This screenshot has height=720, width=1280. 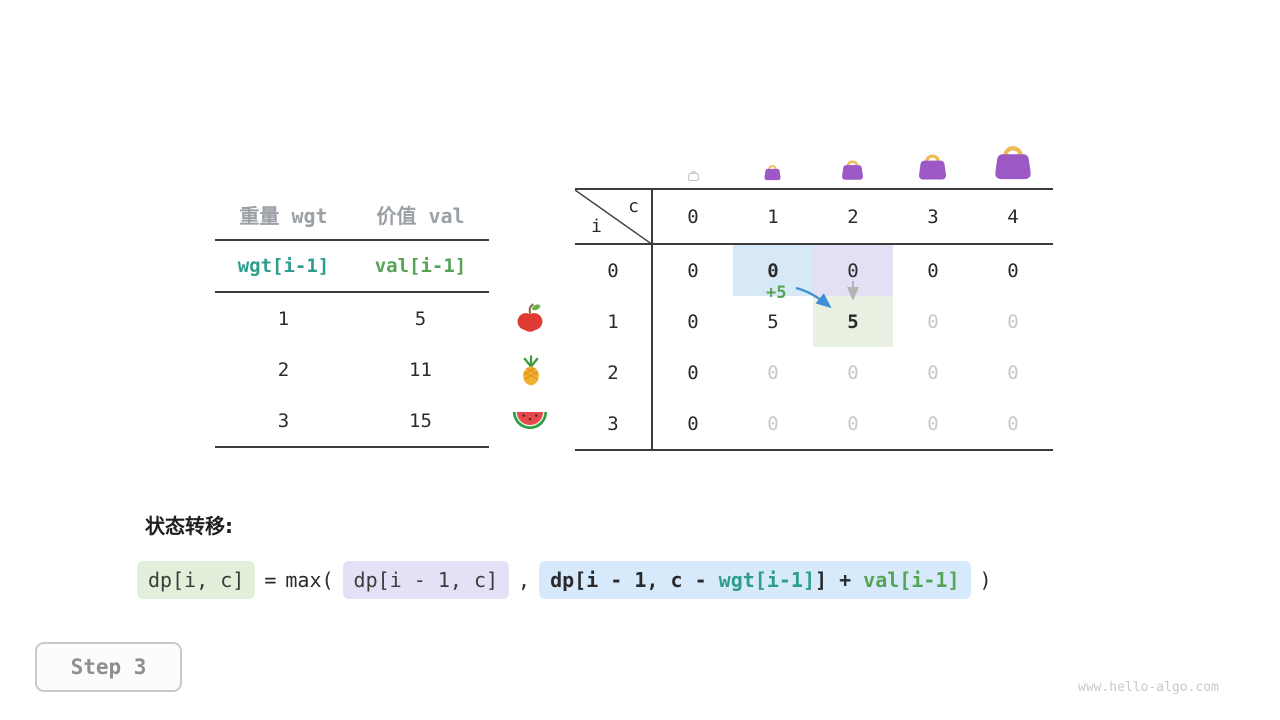 I want to click on take-term-prefix: dp[i - 1, c -, so click(x=634, y=580).